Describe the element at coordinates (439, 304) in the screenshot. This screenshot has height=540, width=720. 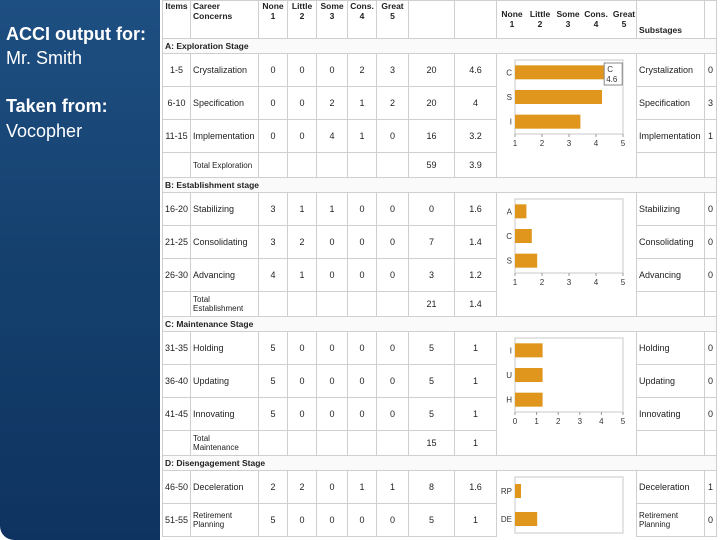
I see `total-row: Total Establishment 21 1.4` at that location.